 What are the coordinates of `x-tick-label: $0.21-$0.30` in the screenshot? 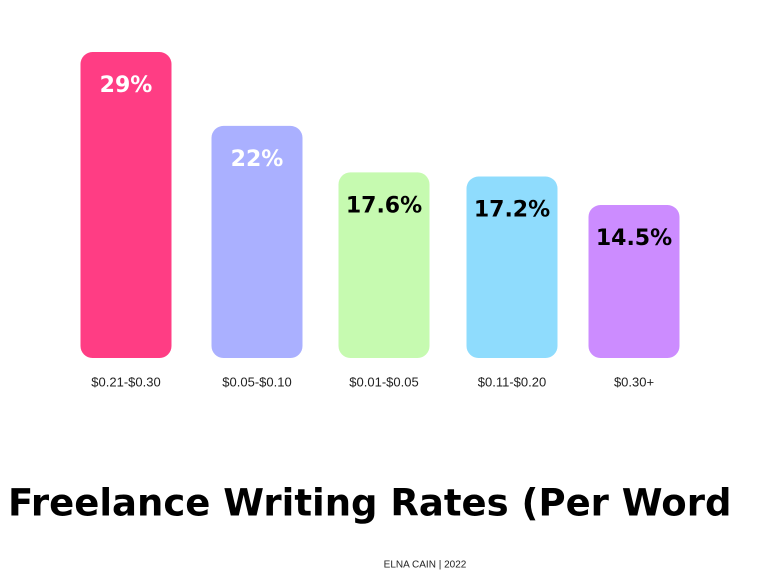 It's located at (125, 381).